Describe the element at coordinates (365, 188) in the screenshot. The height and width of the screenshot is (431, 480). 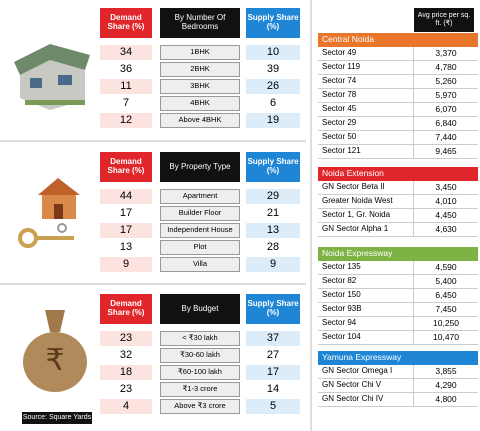
I see `sector-cell: GN Sector Beta II` at that location.